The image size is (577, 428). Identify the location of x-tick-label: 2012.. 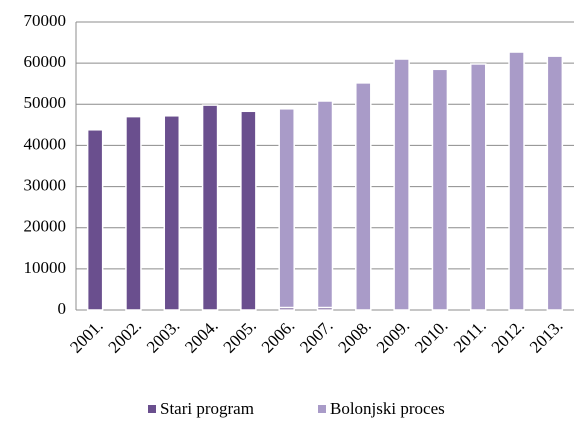
(508, 336).